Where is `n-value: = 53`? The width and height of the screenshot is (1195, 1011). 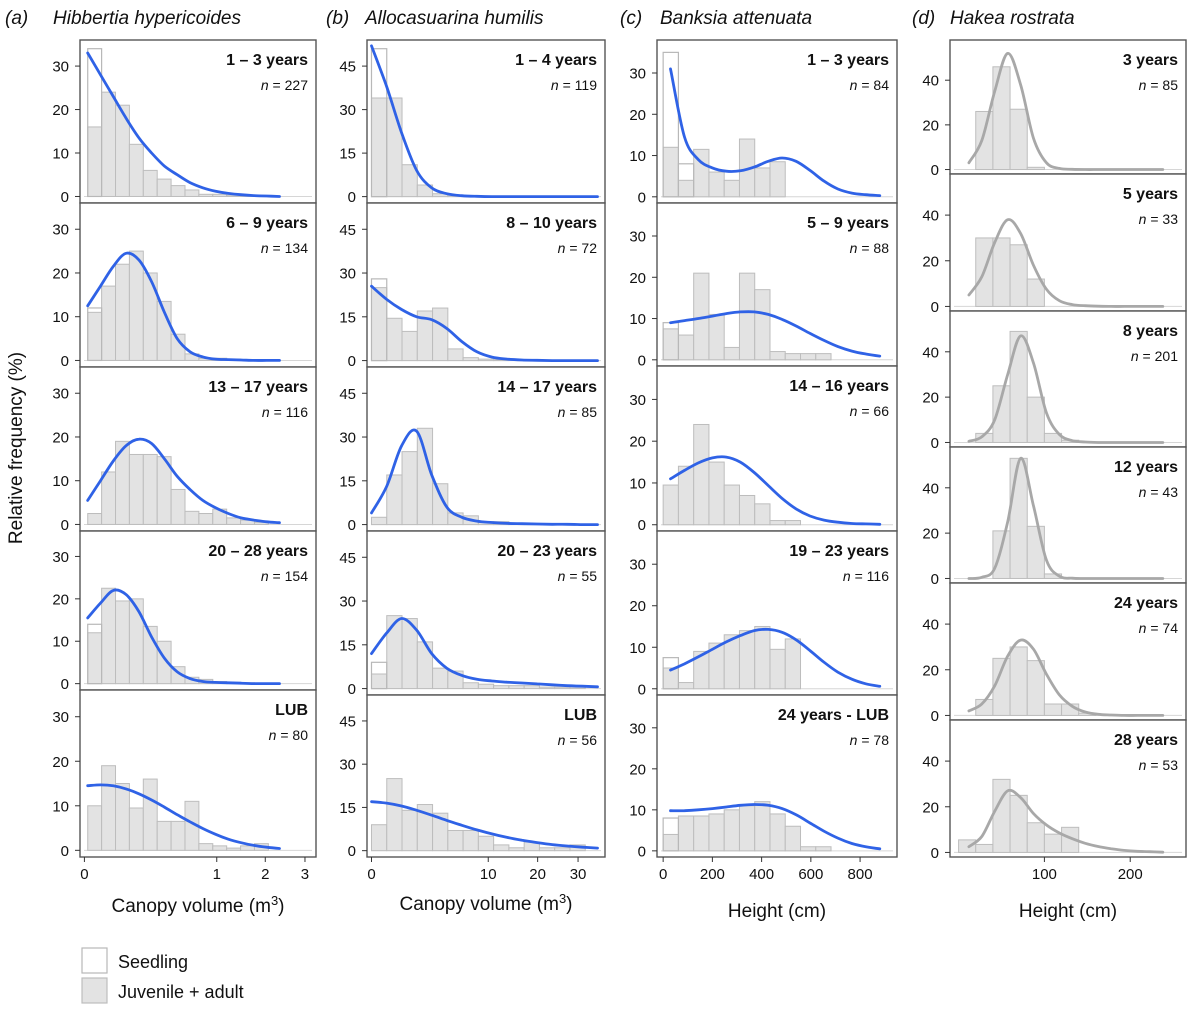
n-value: = 53 is located at coordinates (1162, 765).